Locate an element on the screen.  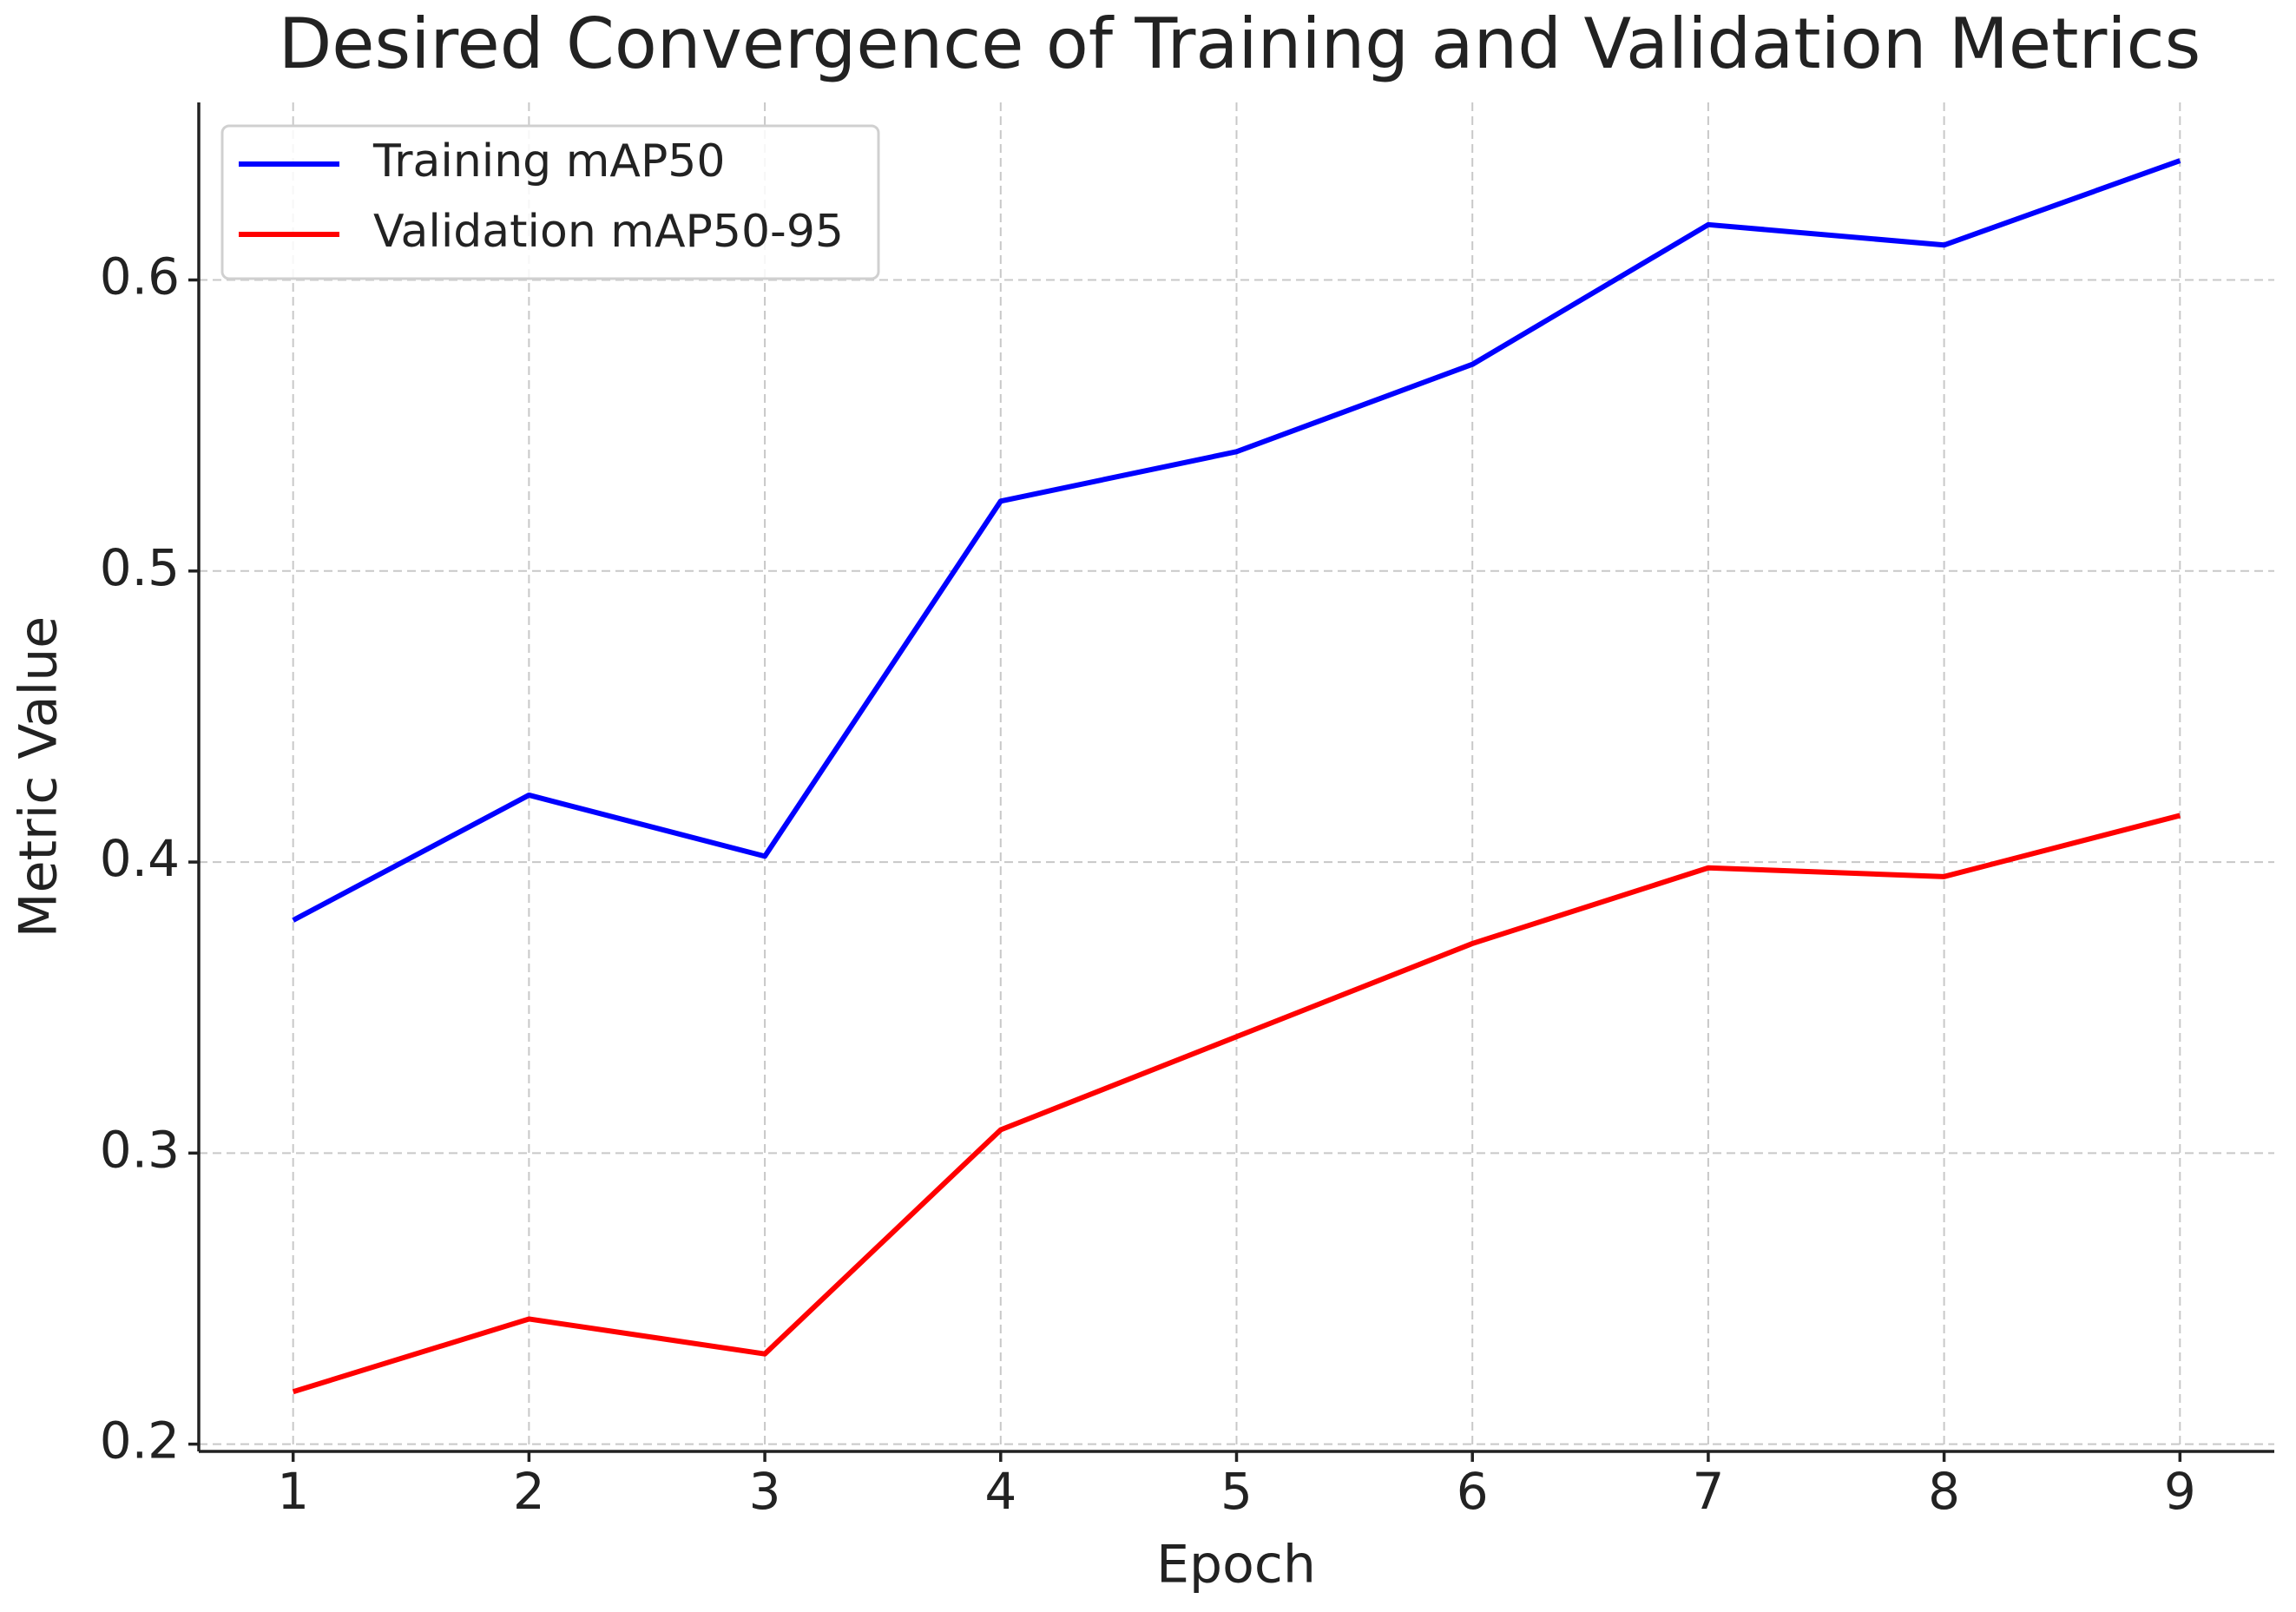
y-tick-label: 0.6 is located at coordinates (140, 276).